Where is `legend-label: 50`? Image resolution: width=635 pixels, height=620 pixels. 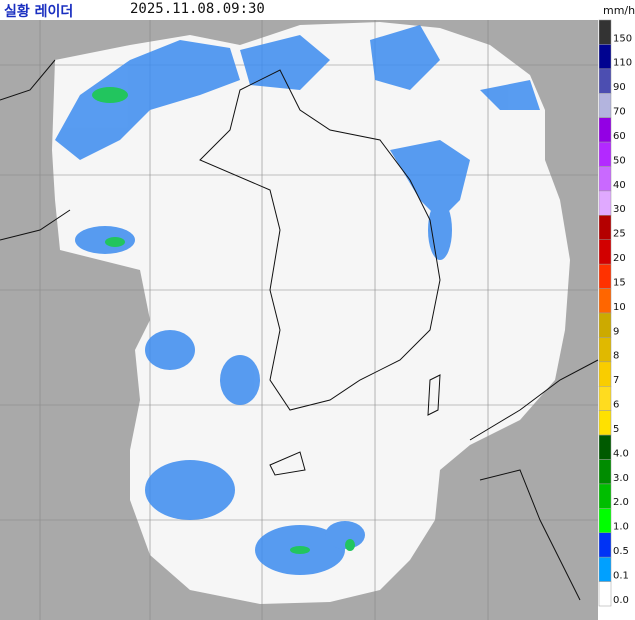 legend-label: 50 is located at coordinates (619, 160).